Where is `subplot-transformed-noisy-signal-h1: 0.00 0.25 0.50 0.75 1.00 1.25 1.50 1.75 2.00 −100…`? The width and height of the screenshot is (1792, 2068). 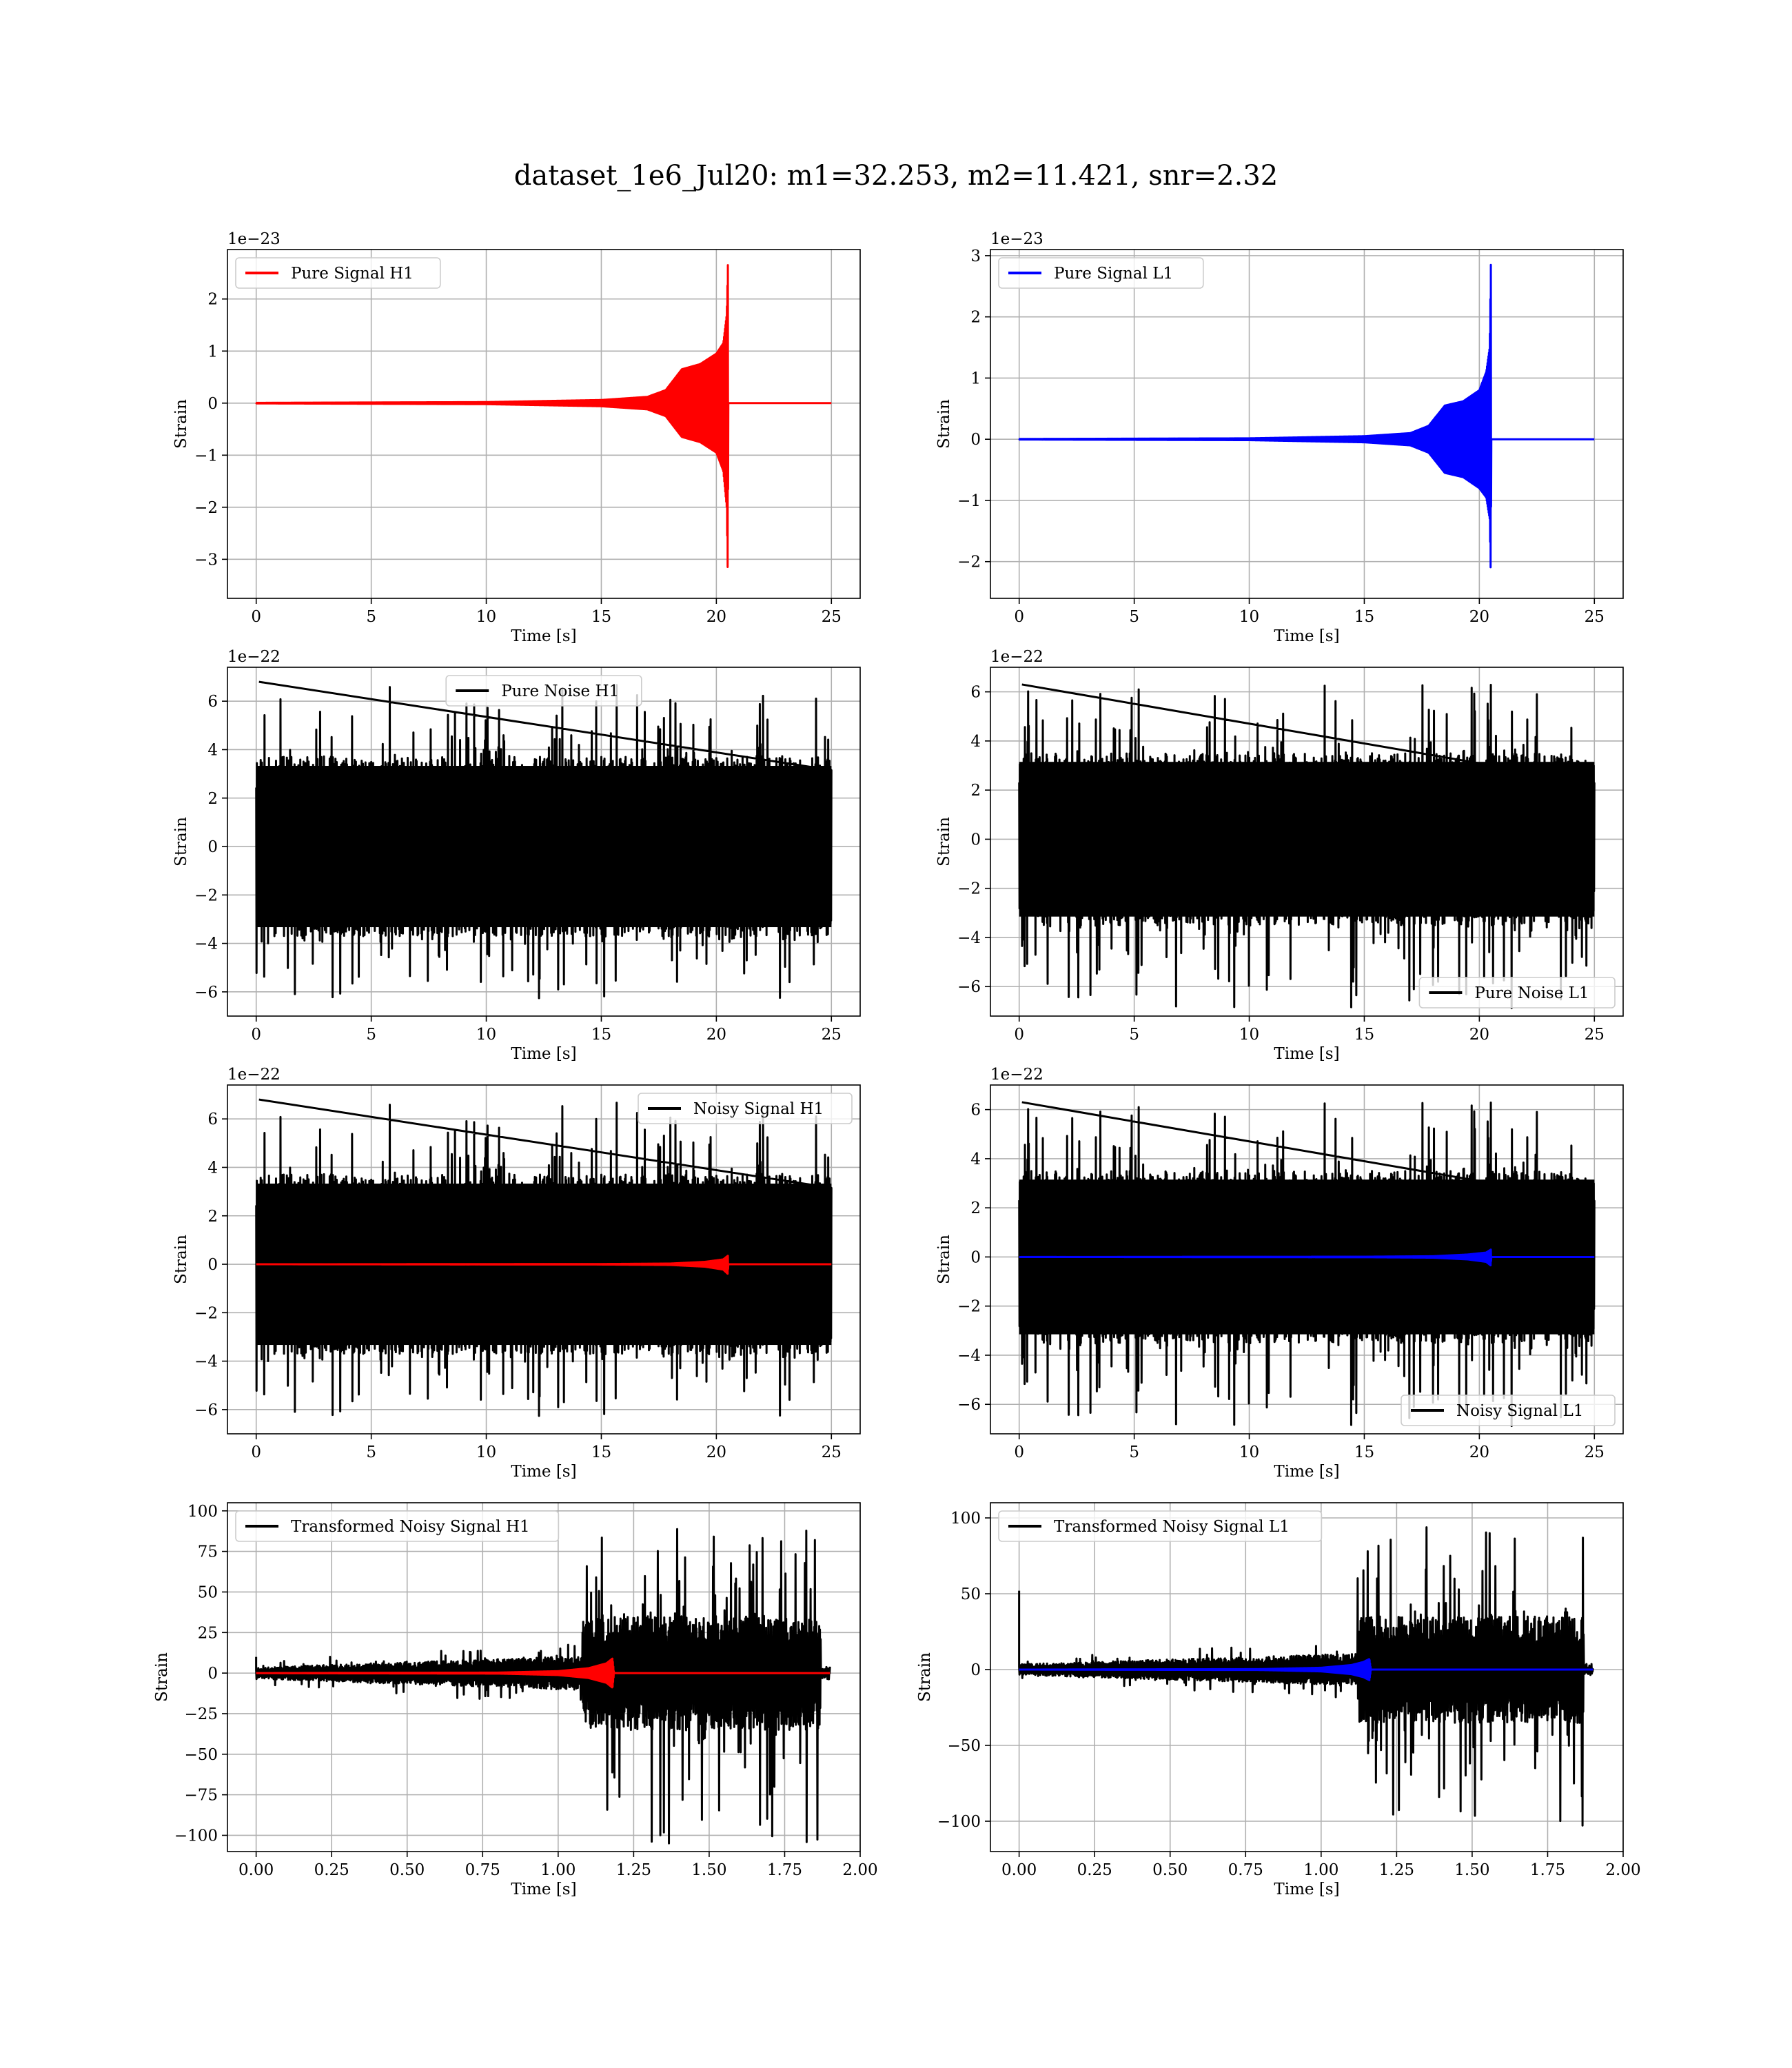 subplot-transformed-noisy-signal-h1: 0.00 0.25 0.50 0.75 1.00 1.25 1.50 1.75 2.00 −100… is located at coordinates (515, 1700).